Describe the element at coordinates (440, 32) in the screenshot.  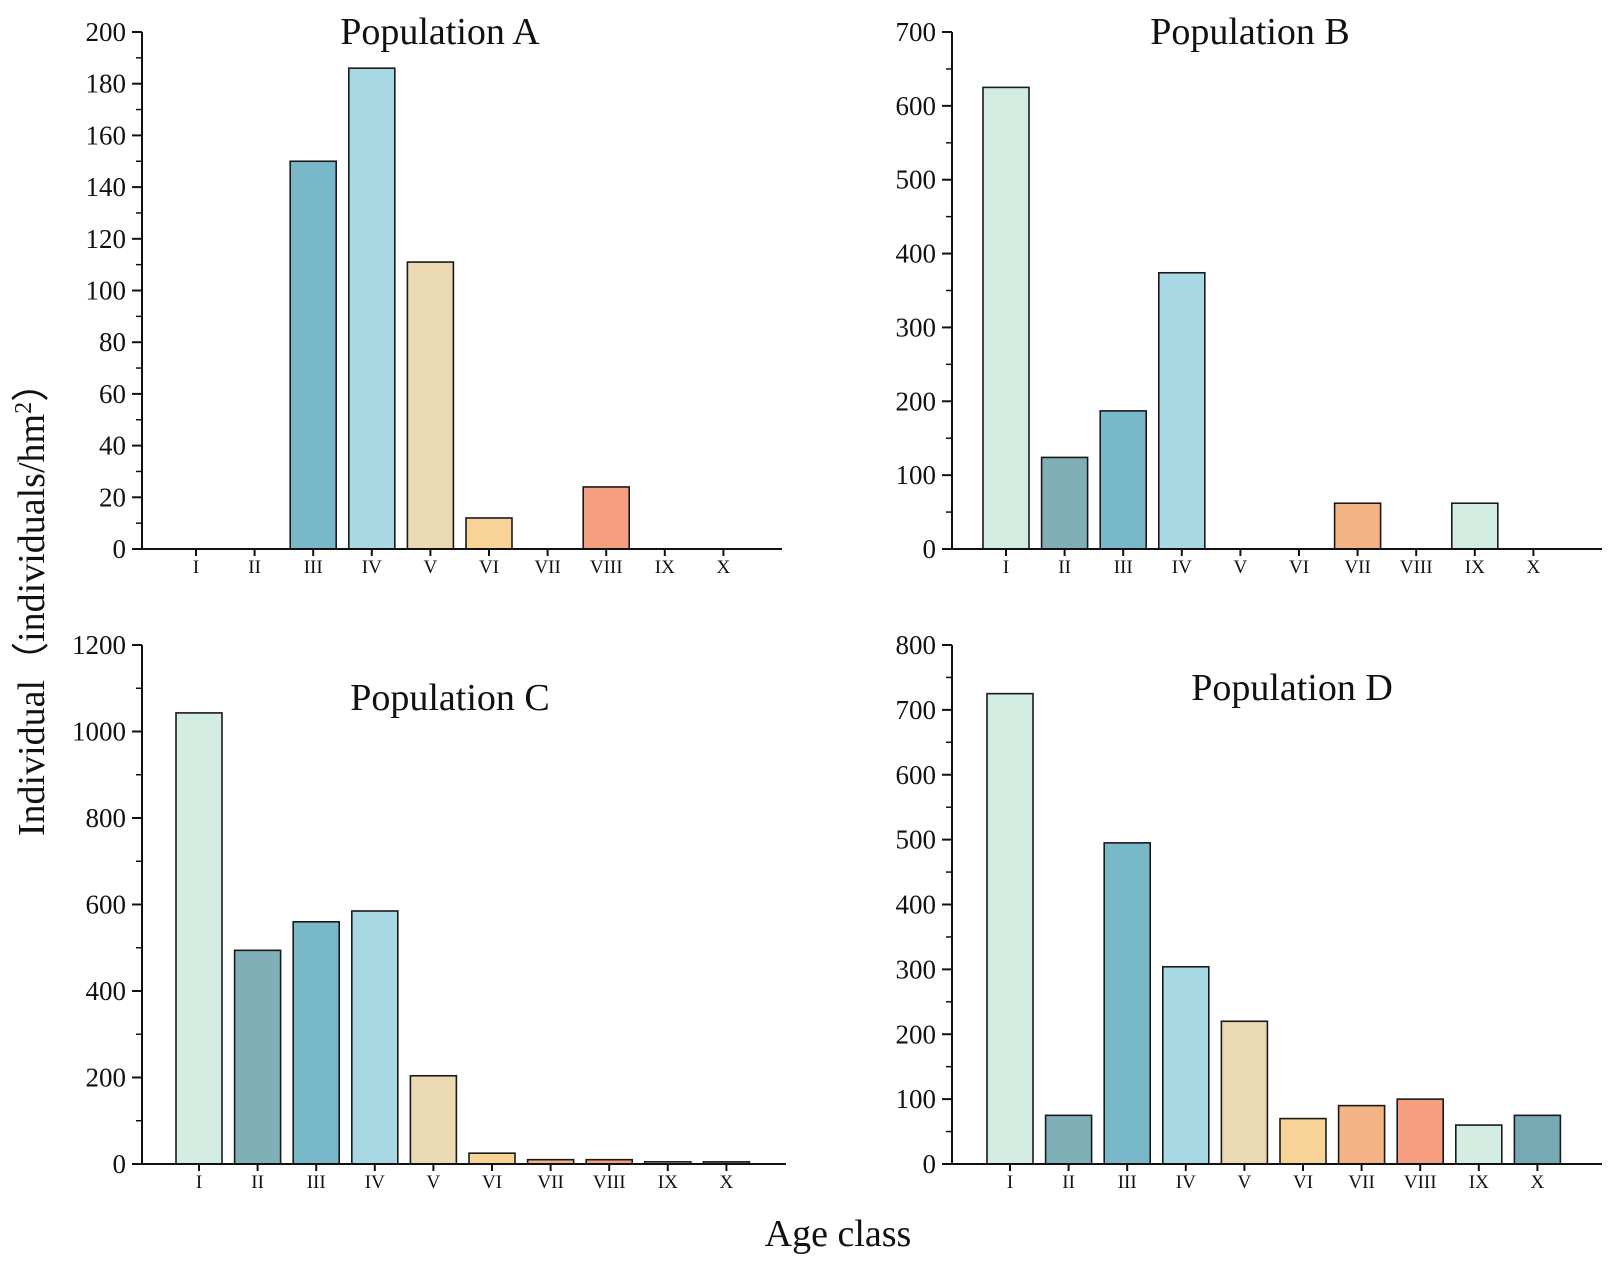
I see `panel-title: Population A` at that location.